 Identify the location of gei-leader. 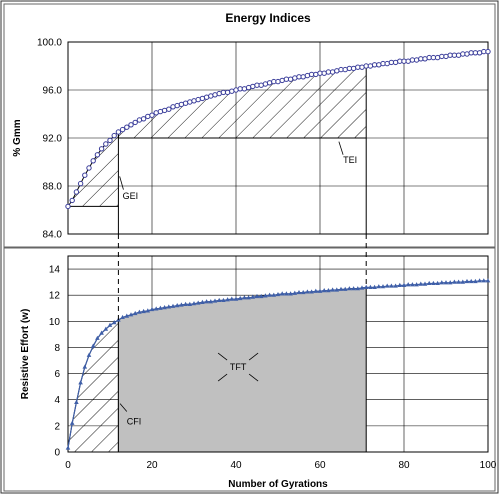
(121, 183).